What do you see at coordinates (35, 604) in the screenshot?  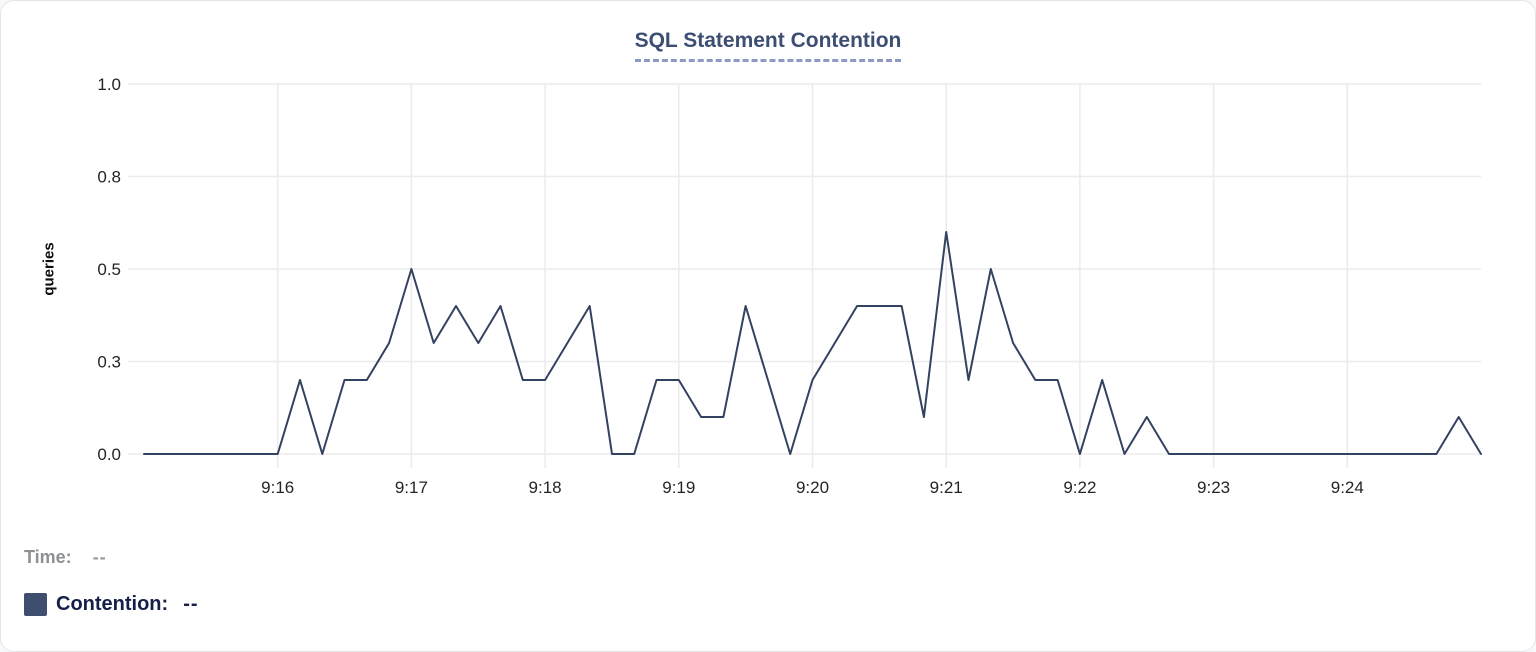 I see `contention-series-swatch` at bounding box center [35, 604].